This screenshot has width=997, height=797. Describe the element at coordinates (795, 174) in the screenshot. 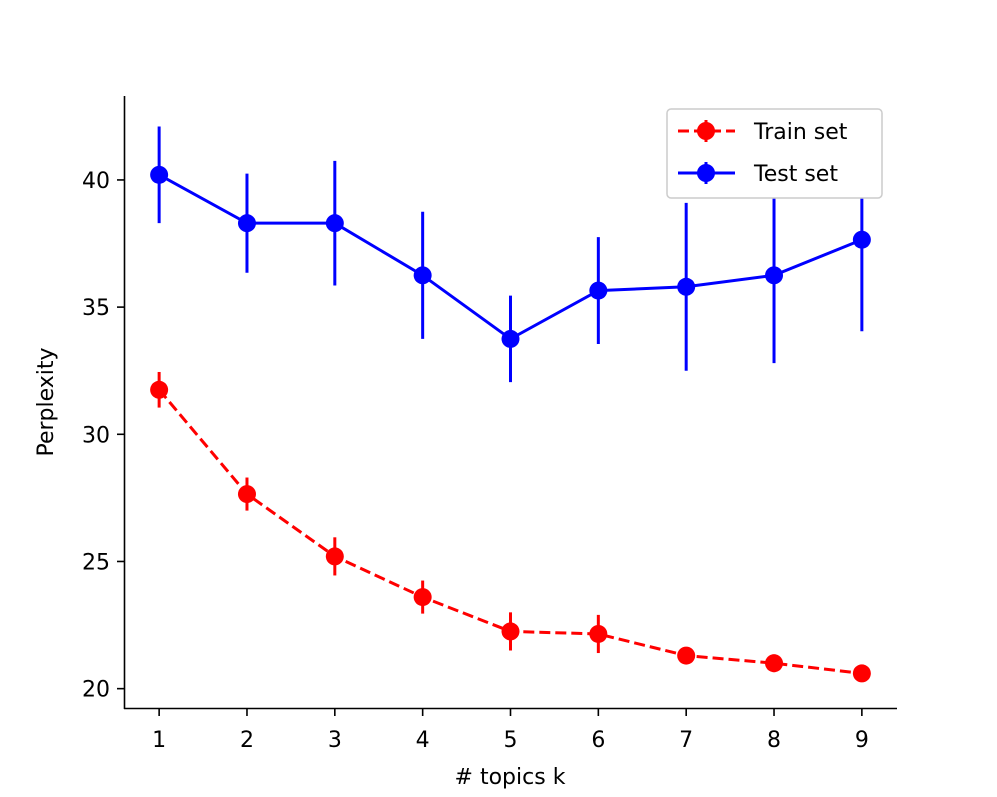

I see `legend-label-test-set: Test set` at that location.